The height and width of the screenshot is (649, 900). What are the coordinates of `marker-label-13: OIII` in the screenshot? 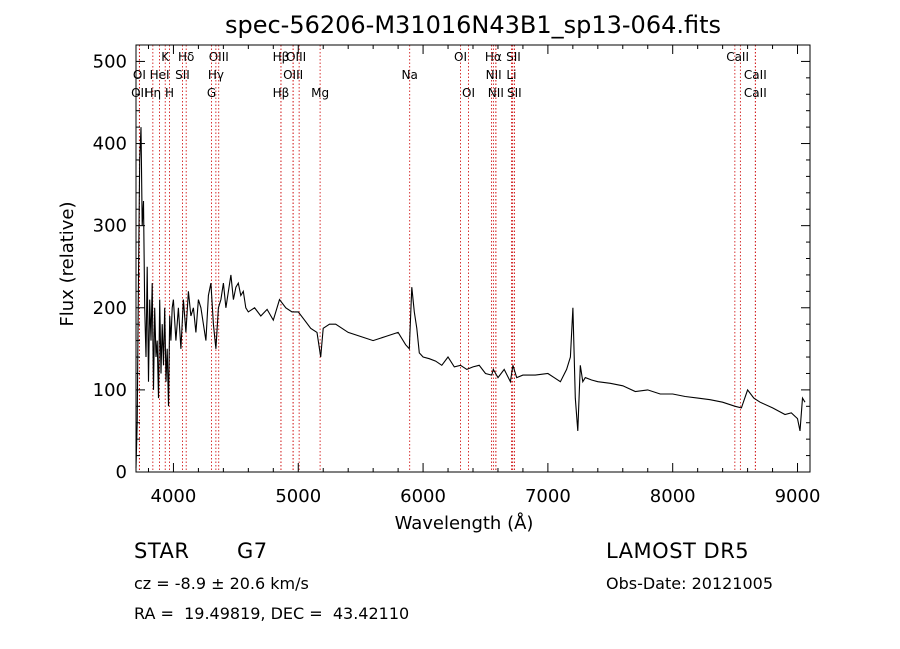 It's located at (293, 75).